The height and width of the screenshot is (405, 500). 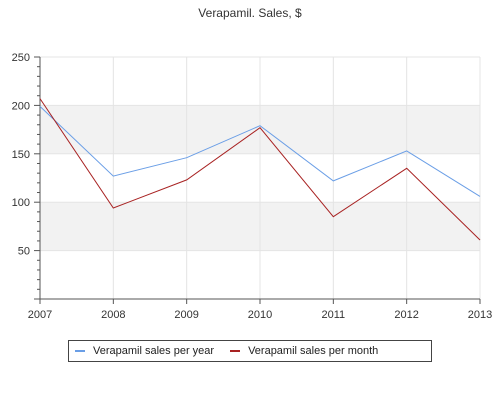 What do you see at coordinates (406, 315) in the screenshot?
I see `x-tick-label: 2012` at bounding box center [406, 315].